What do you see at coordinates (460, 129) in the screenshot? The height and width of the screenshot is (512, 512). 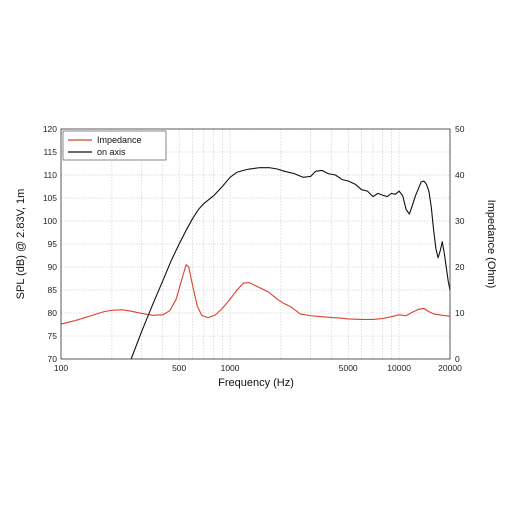 I see `y2-tick-label: 50` at bounding box center [460, 129].